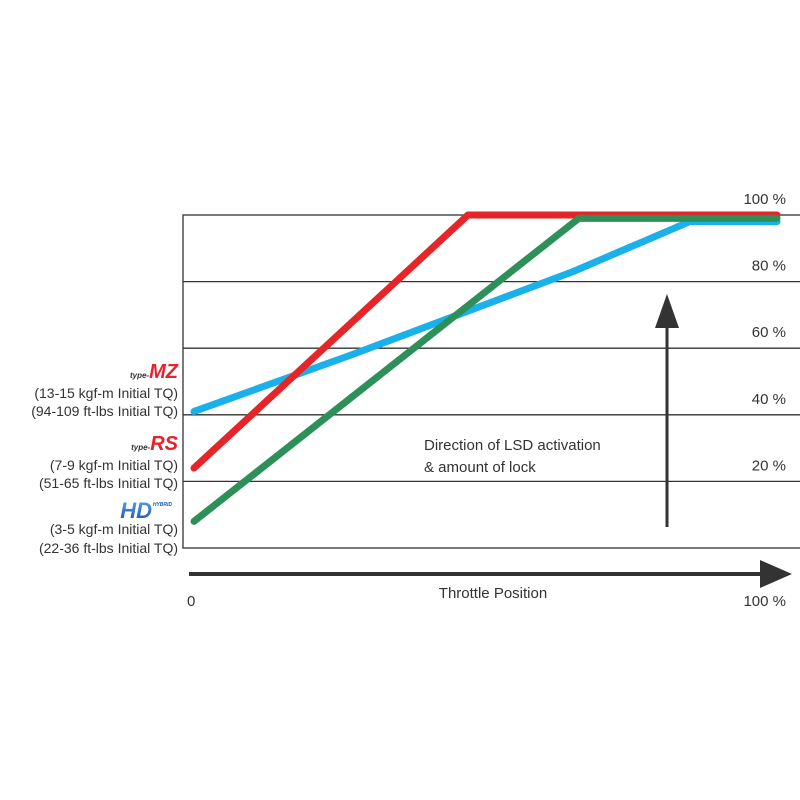 The height and width of the screenshot is (800, 800). What do you see at coordinates (108, 483) in the screenshot?
I see `legend-rs-ftlbs: (51-65 ft-lbs Initial TQ)` at bounding box center [108, 483].